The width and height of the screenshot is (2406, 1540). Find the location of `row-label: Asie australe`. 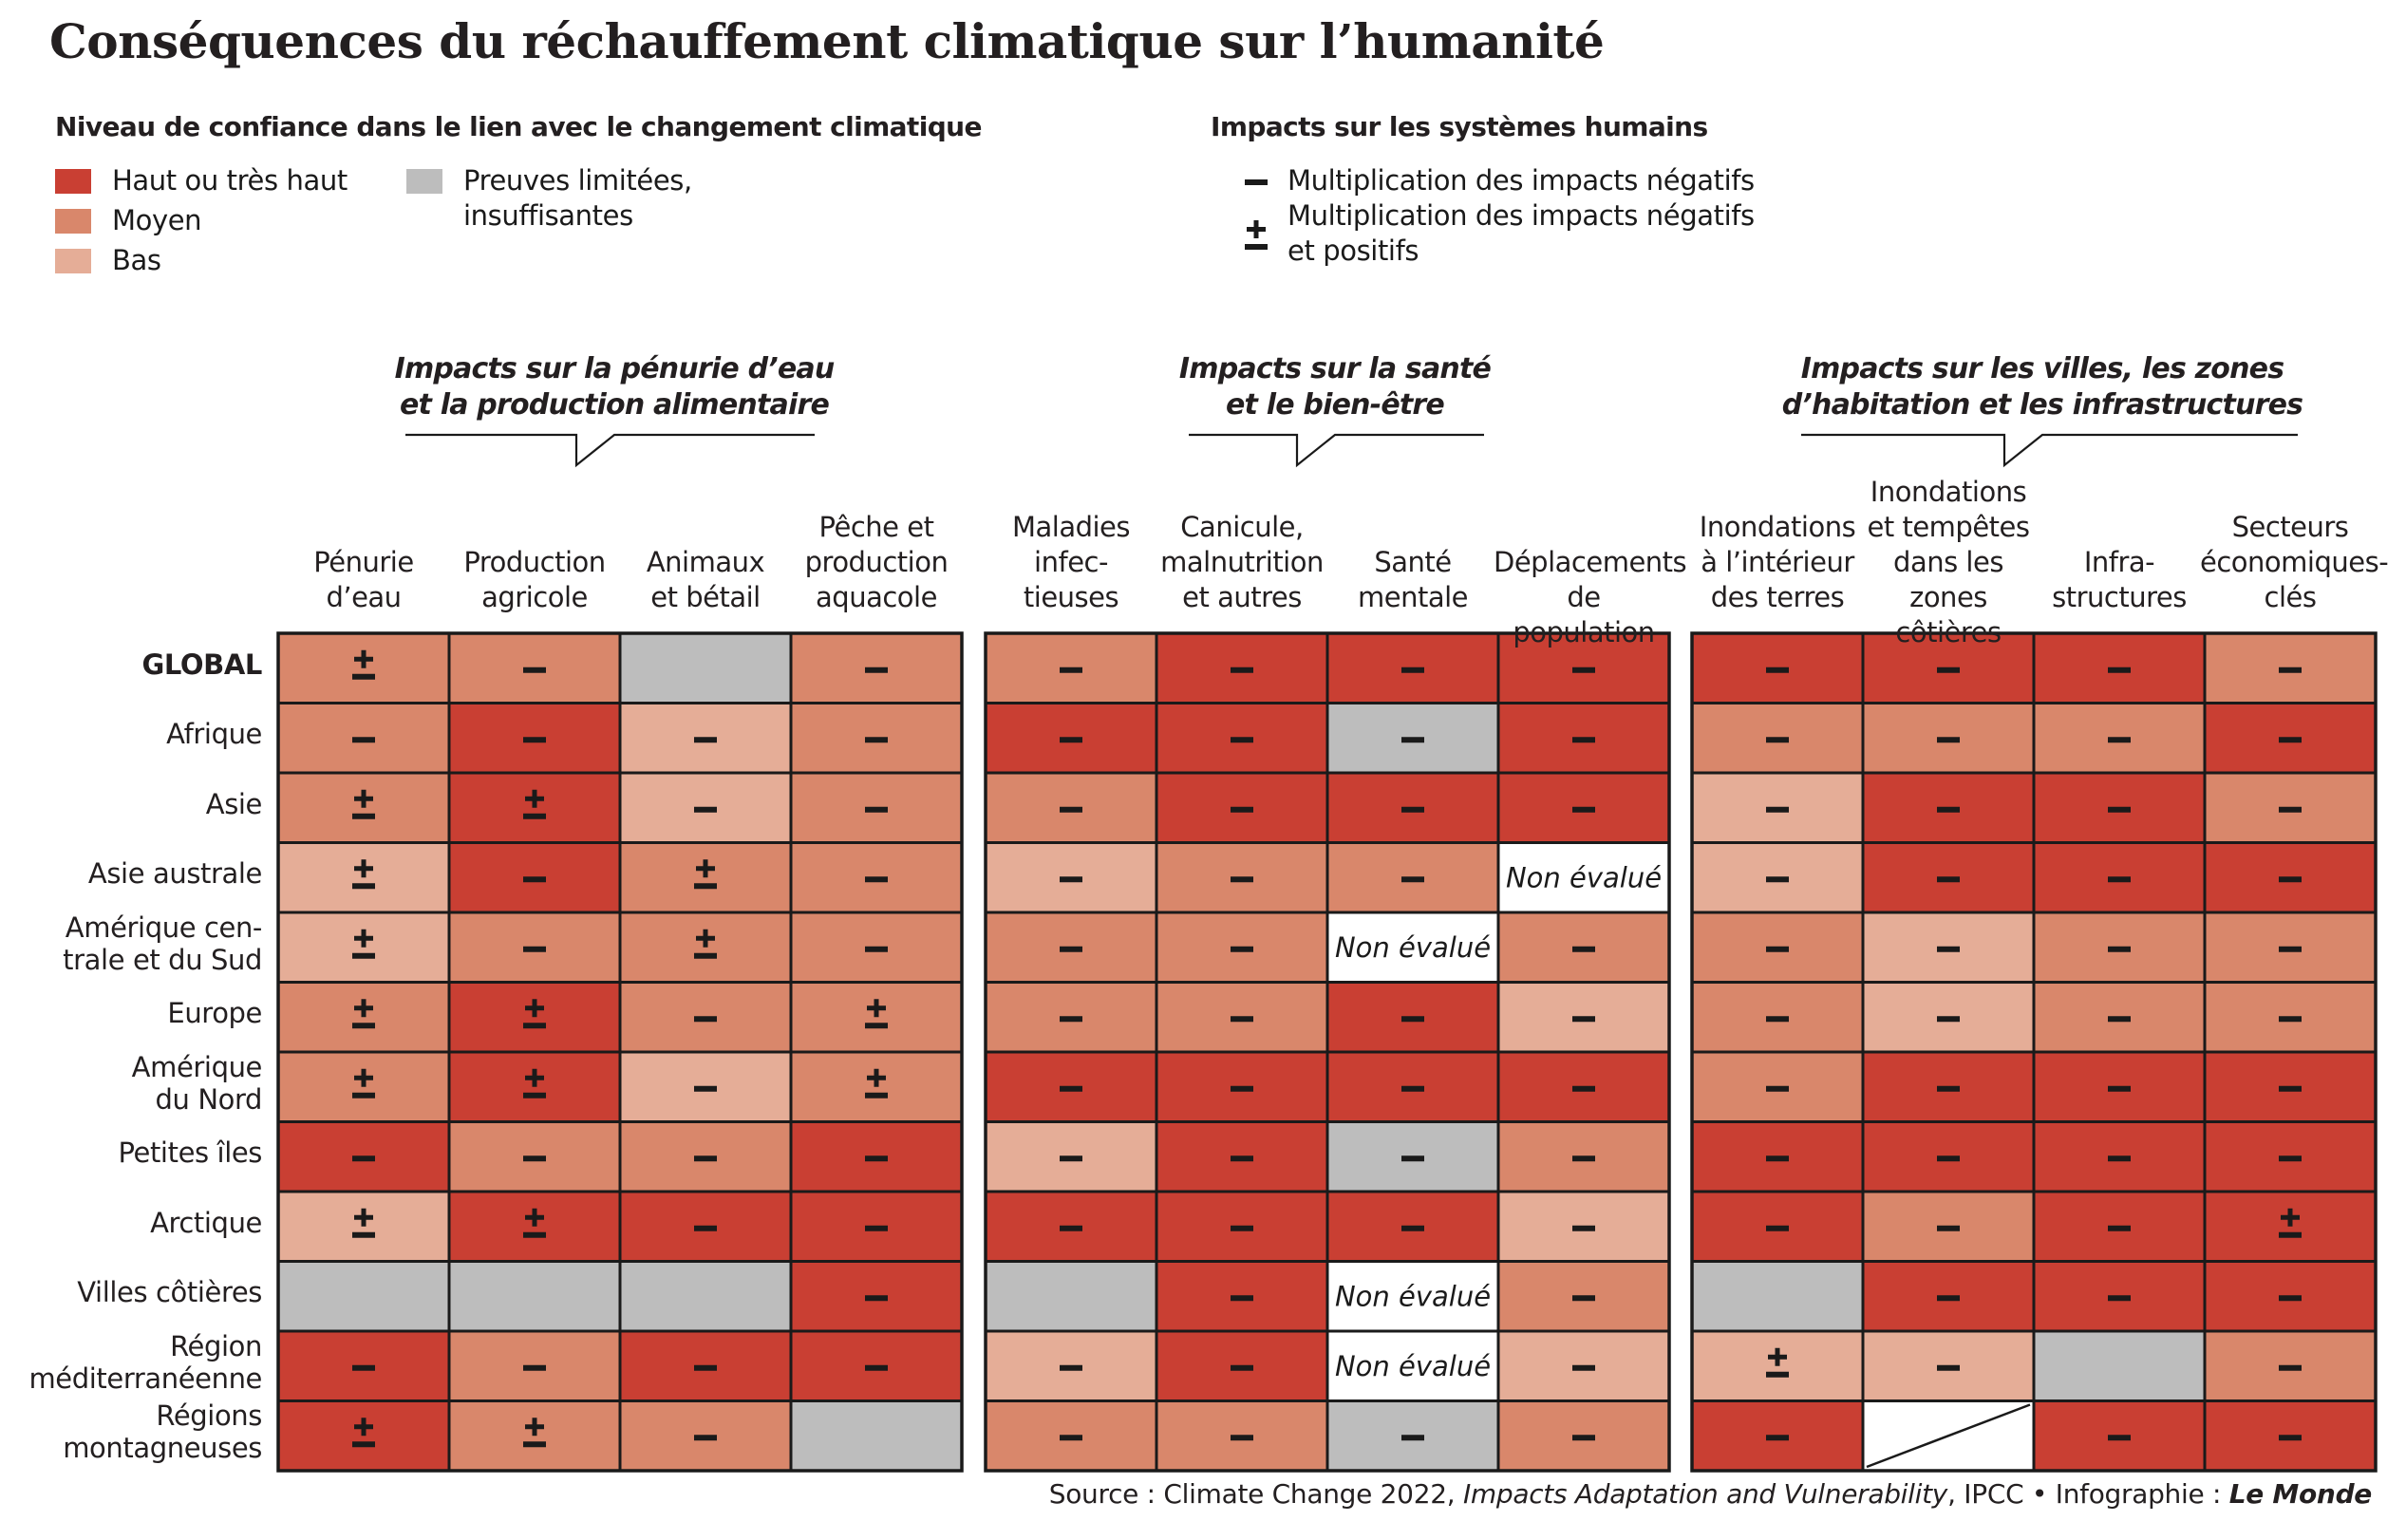

row-label: Asie australe is located at coordinates (175, 874).